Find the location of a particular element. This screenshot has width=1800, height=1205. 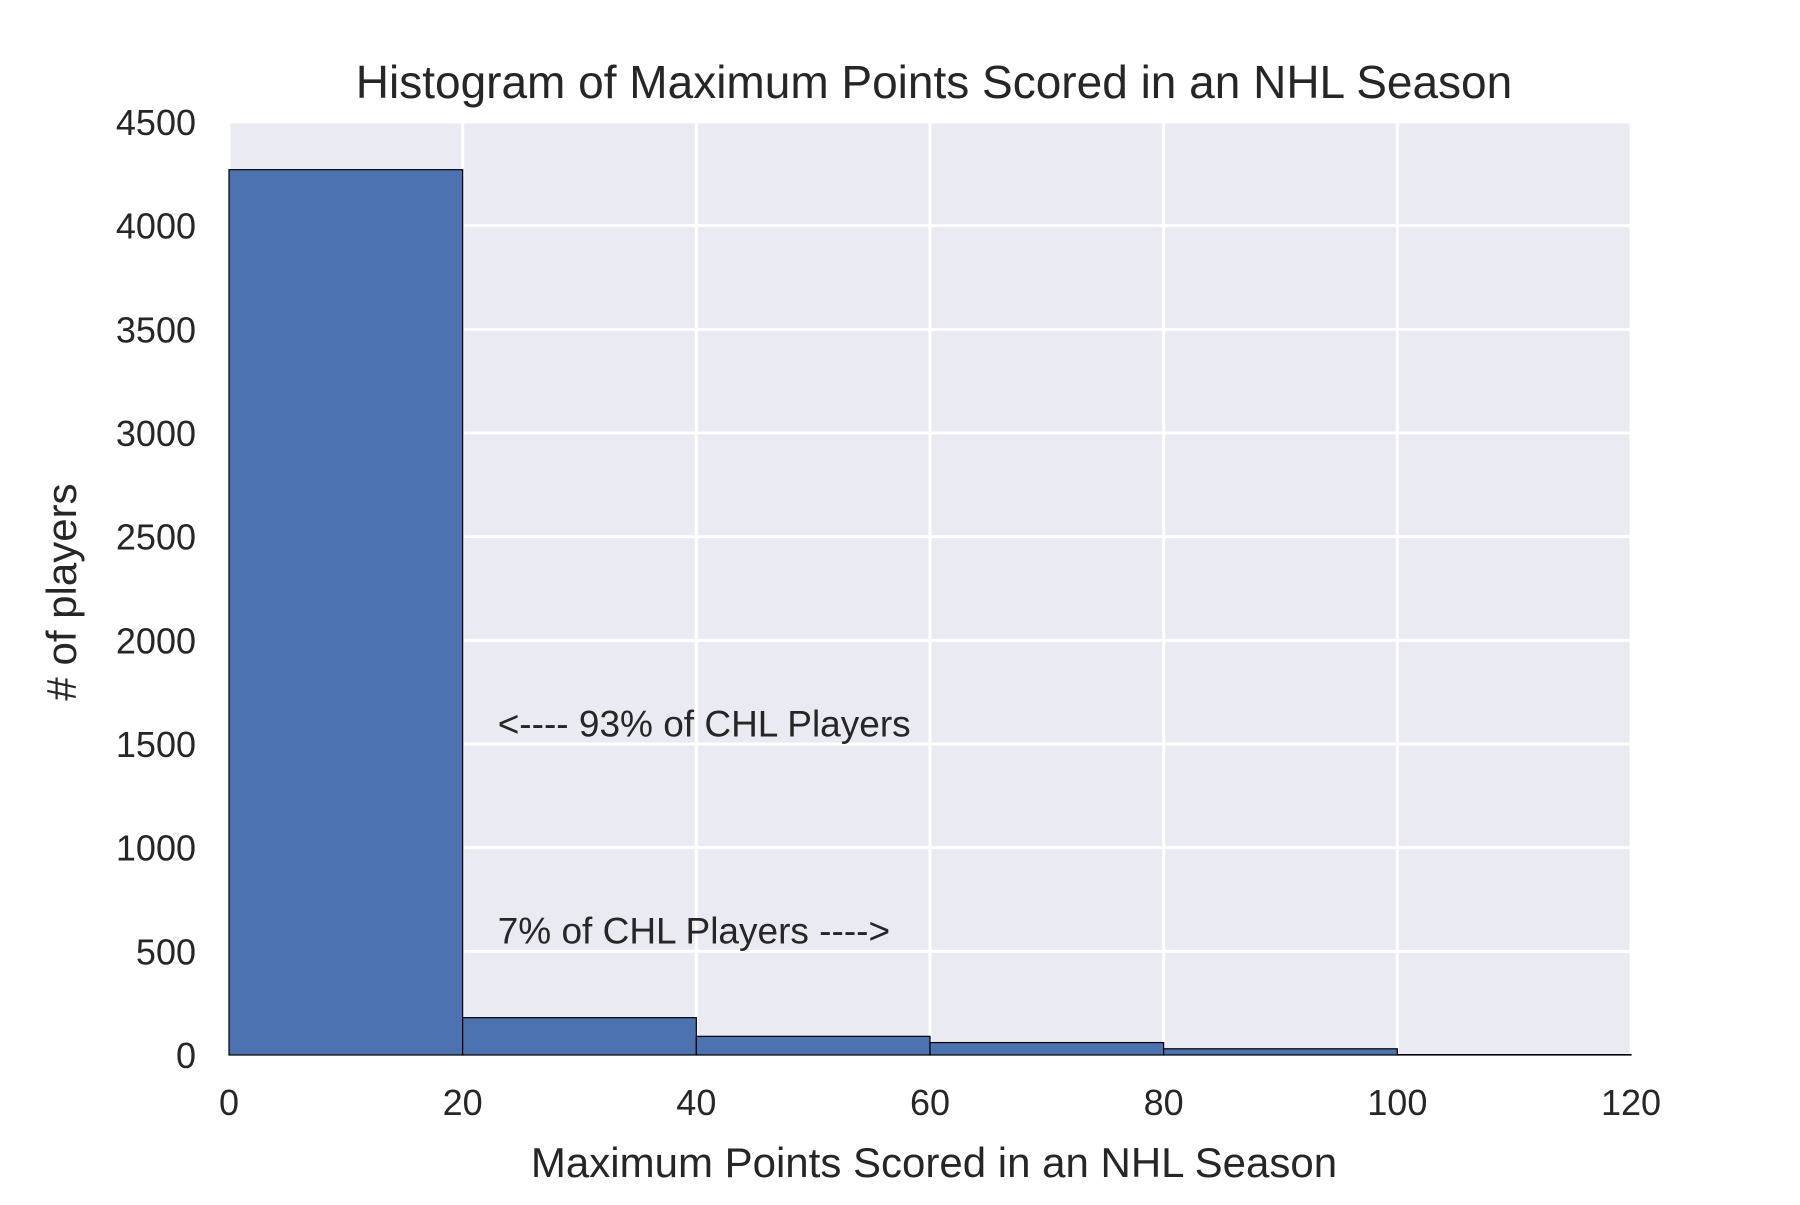

y-tick-label: 3000 is located at coordinates (156, 433).